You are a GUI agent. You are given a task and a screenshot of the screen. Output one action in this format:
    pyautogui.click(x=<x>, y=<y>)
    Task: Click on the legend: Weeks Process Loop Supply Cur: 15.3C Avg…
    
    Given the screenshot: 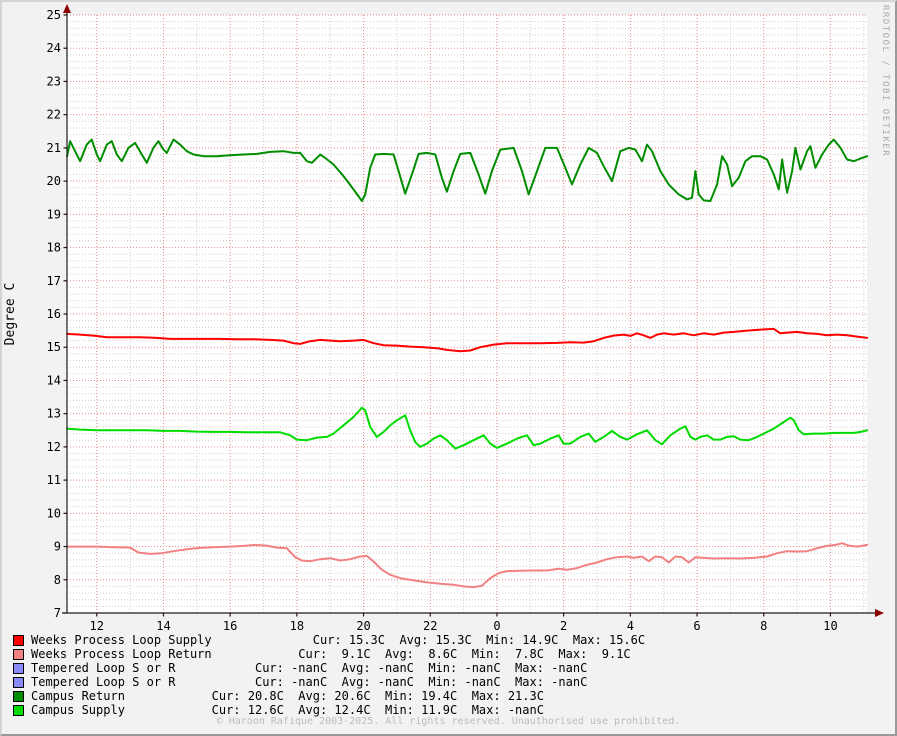 What is the action you would take?
    pyautogui.click(x=329, y=675)
    